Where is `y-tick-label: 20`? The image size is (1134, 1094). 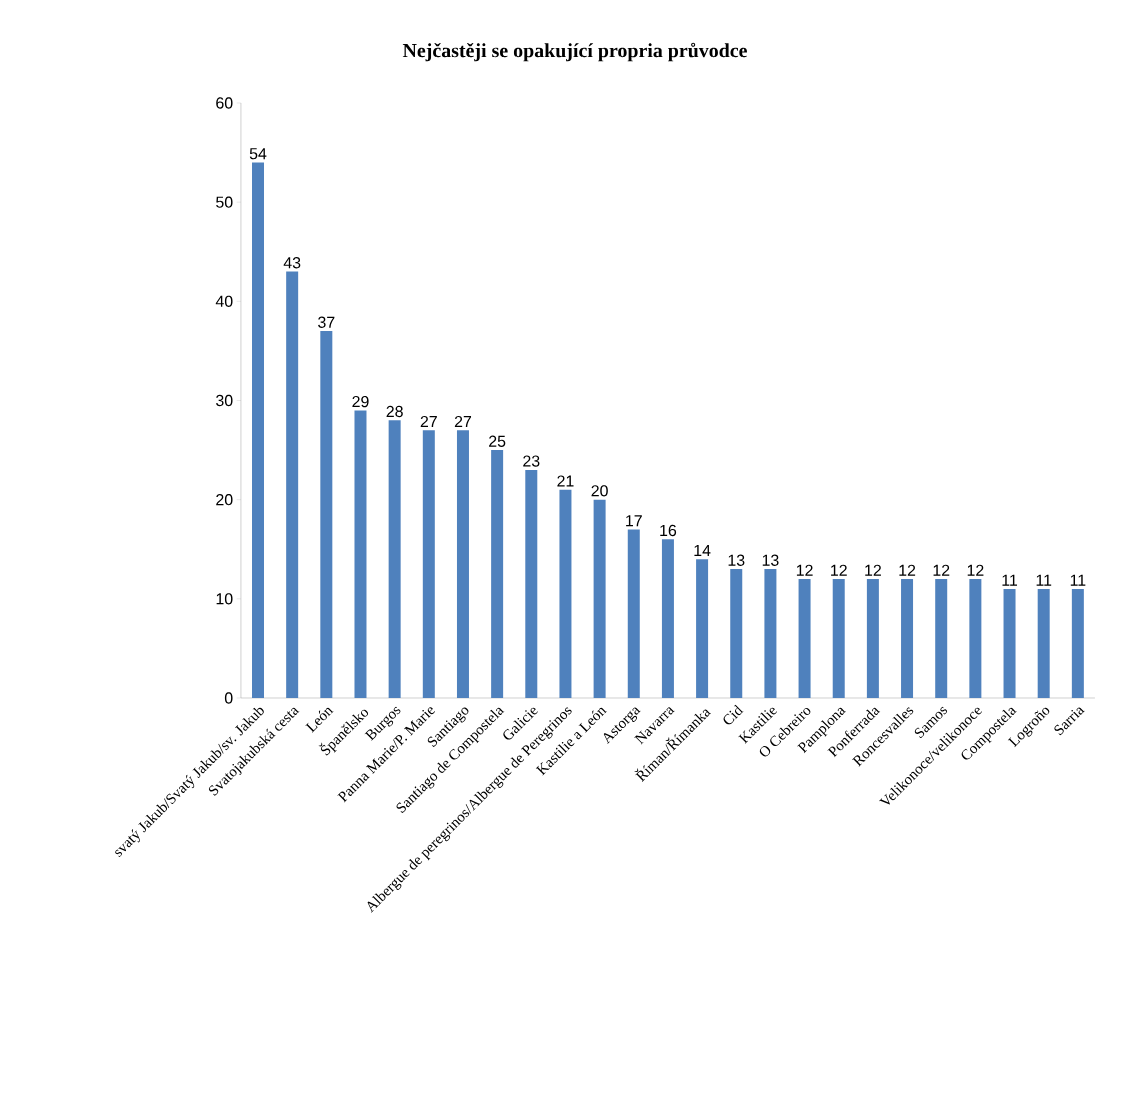
y-tick-label: 20 is located at coordinates (224, 500).